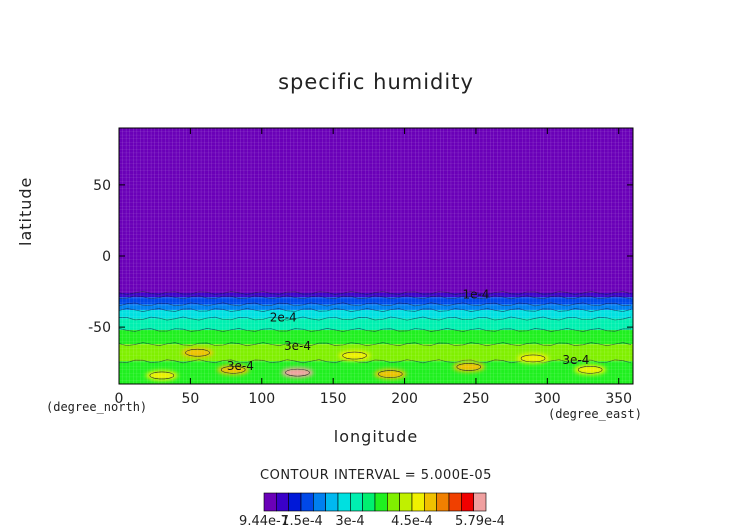  Describe the element at coordinates (102, 186) in the screenshot. I see `y-tick-label: 50` at that location.